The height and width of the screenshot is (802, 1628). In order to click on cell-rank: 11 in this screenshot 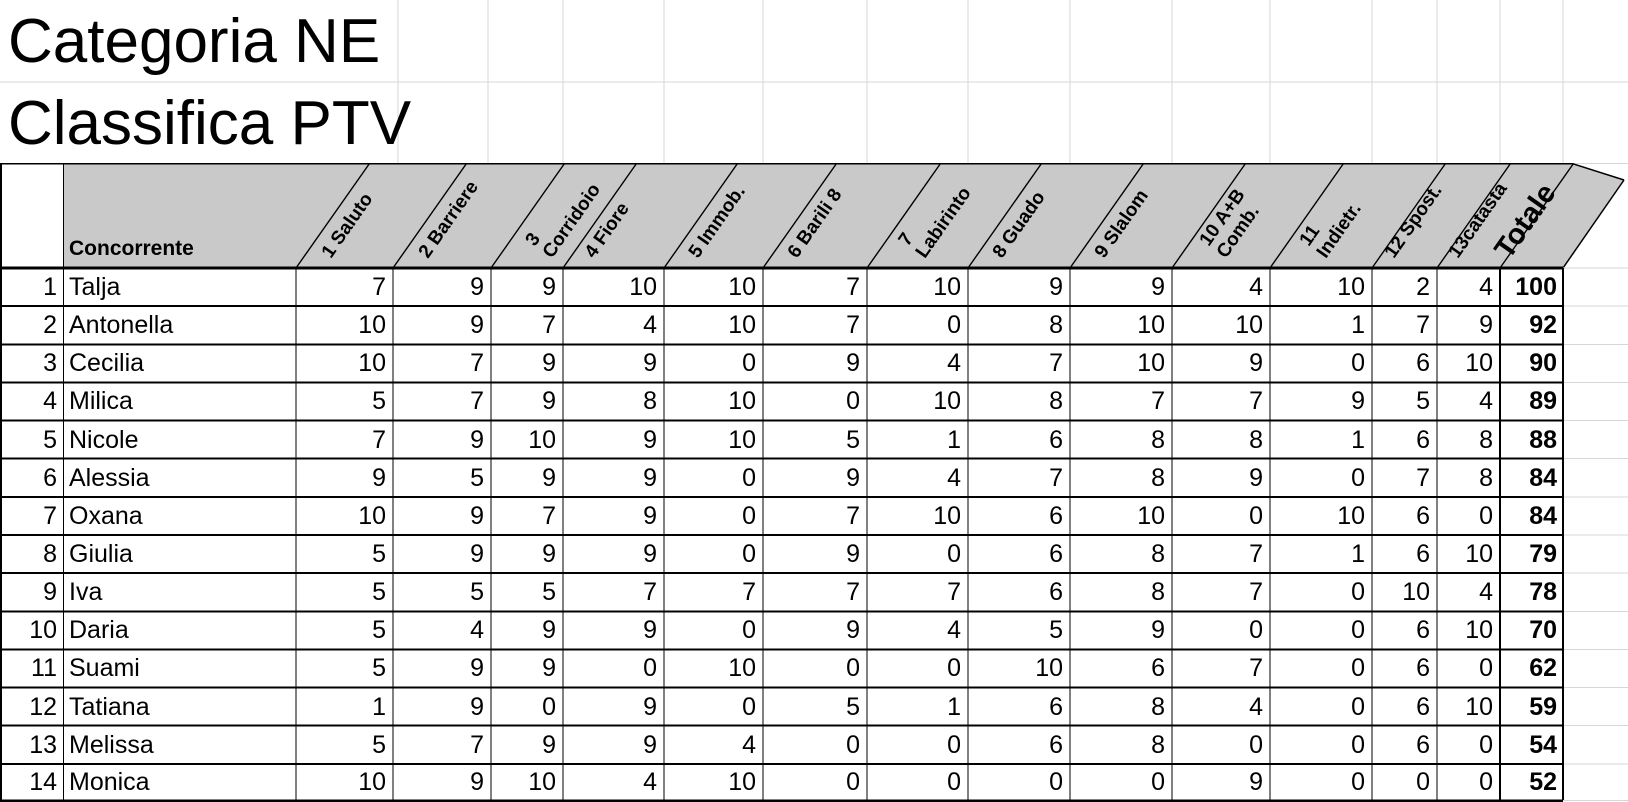, I will do `click(44, 668)`.